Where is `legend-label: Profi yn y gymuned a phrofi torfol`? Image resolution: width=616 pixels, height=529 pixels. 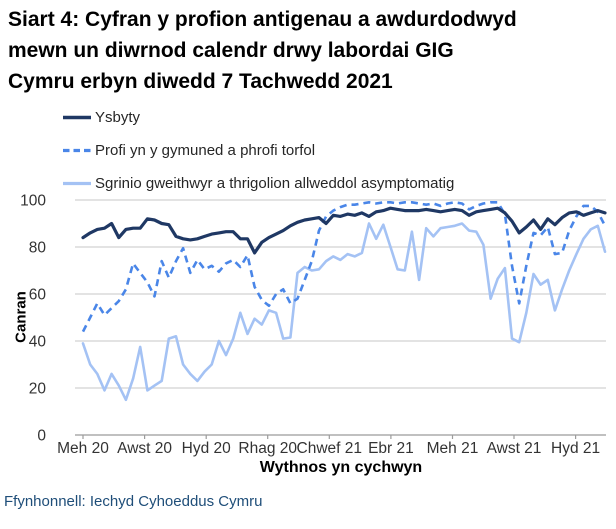
legend-label: Profi yn y gymuned a phrofi torfol is located at coordinates (205, 150).